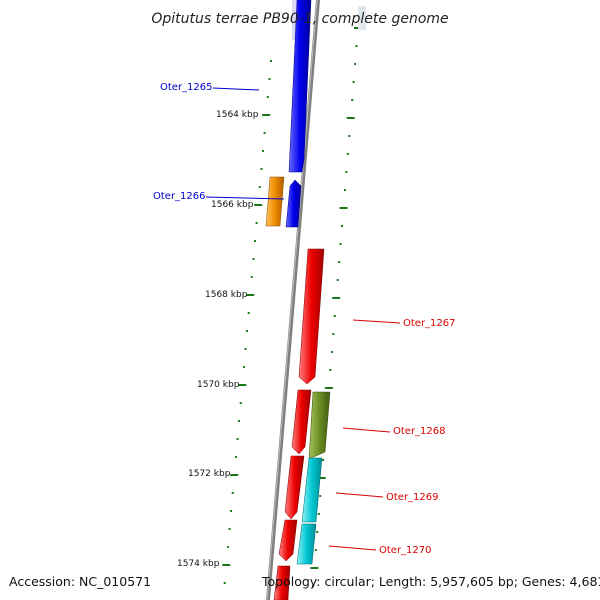 The image size is (600, 600). I want to click on genome-backbone-highlight, so click(292, 300).